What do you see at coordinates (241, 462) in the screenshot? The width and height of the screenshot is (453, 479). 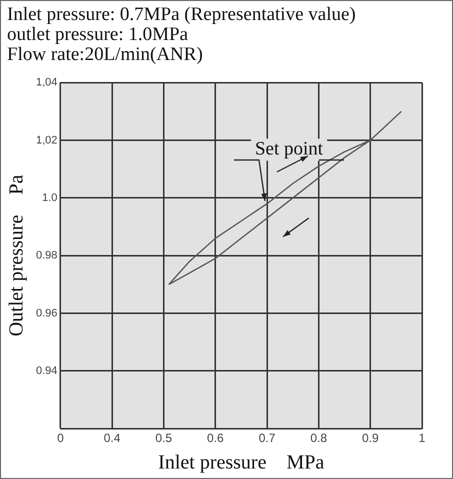 I see `x-axis-title: Inlet pressure MPa` at bounding box center [241, 462].